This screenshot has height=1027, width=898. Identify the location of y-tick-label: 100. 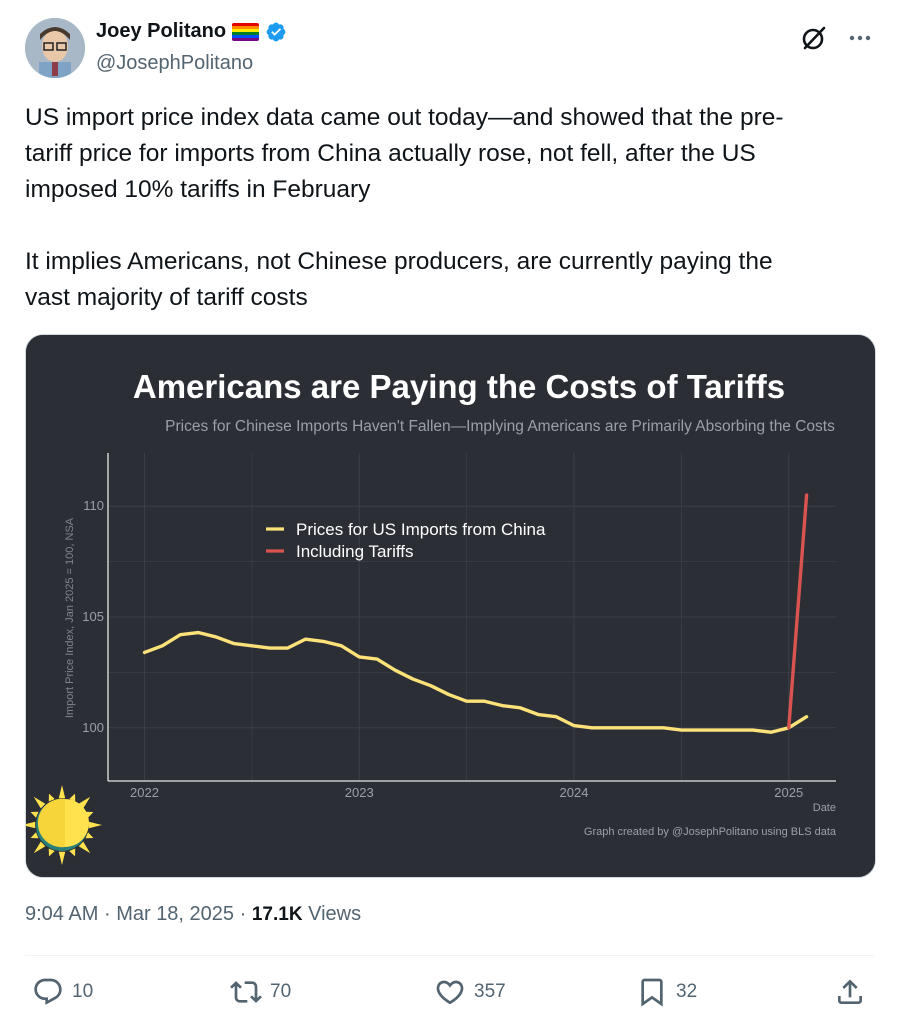
(93, 727).